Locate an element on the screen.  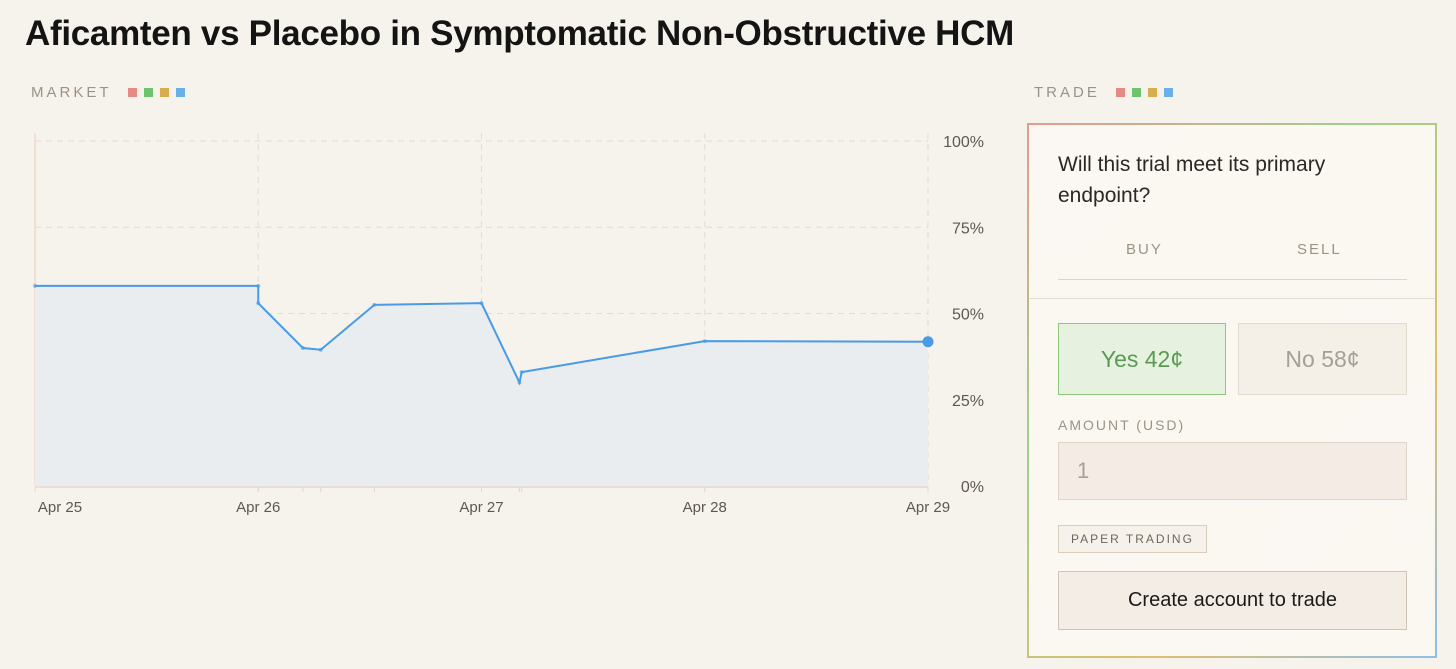
x-tick-label: Apr 25 is located at coordinates (60, 507).